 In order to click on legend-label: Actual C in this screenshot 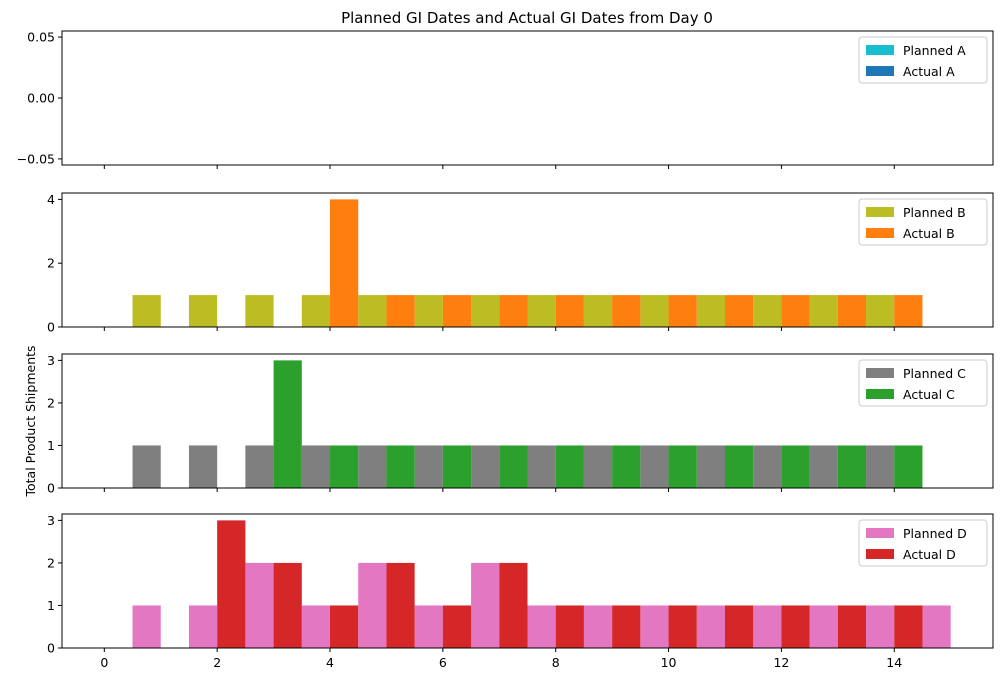, I will do `click(929, 394)`.